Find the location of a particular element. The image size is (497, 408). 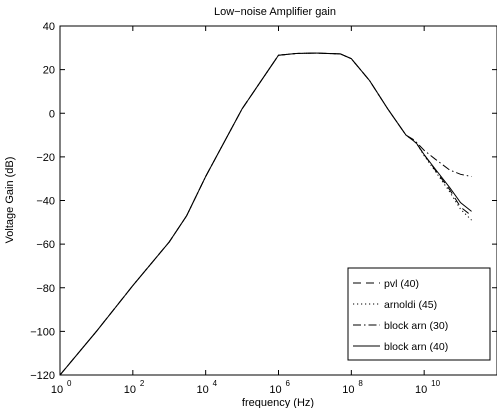

y-tick-label: −120 is located at coordinates (42, 376).